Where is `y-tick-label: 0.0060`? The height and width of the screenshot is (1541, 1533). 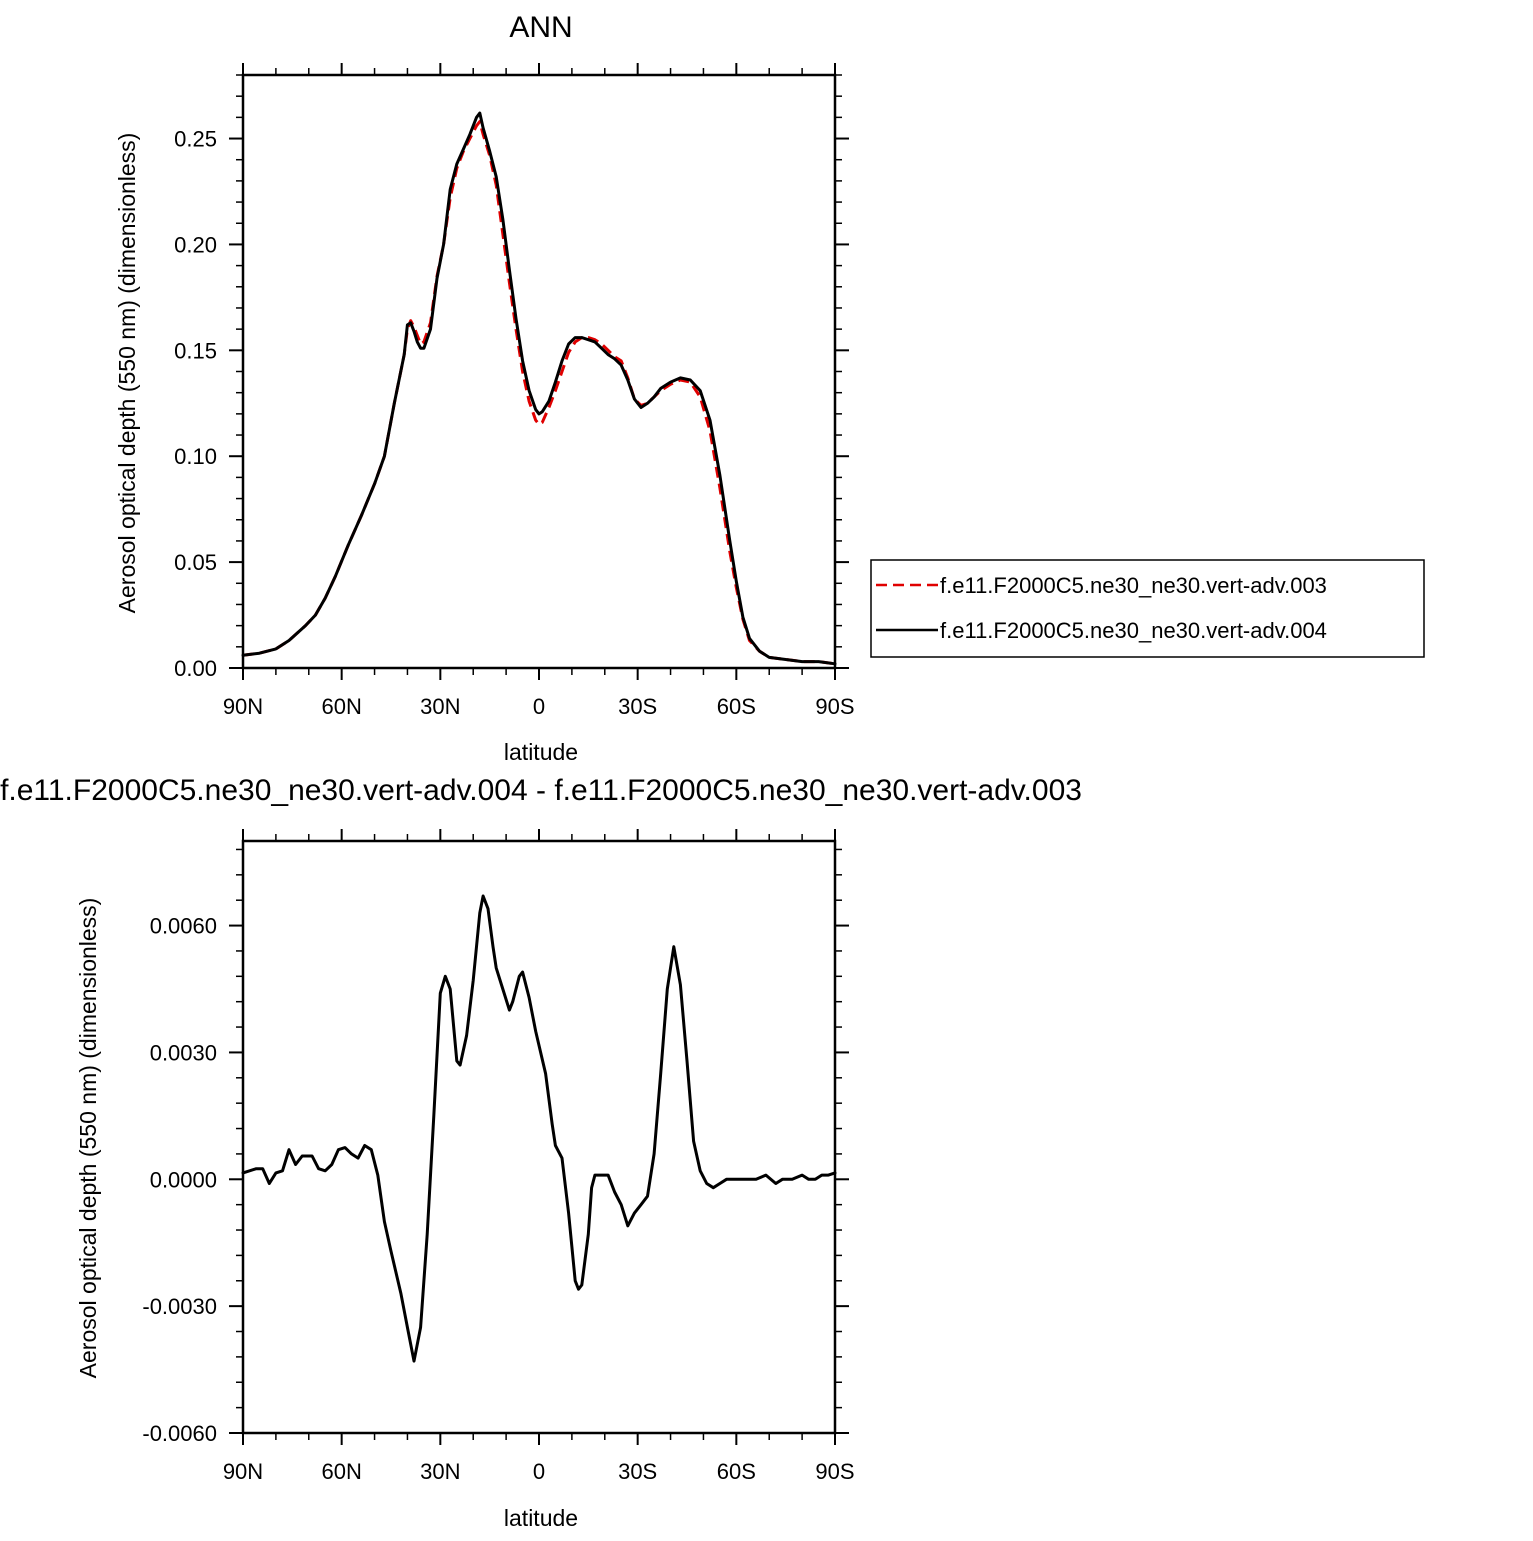
y-tick-label: 0.0060 is located at coordinates (183, 926).